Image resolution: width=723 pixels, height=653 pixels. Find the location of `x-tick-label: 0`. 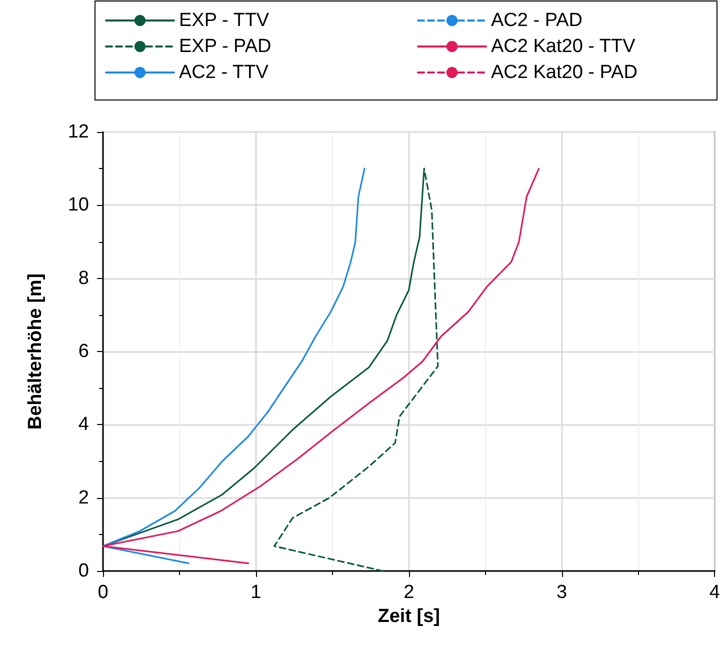

x-tick-label: 0 is located at coordinates (103, 592).